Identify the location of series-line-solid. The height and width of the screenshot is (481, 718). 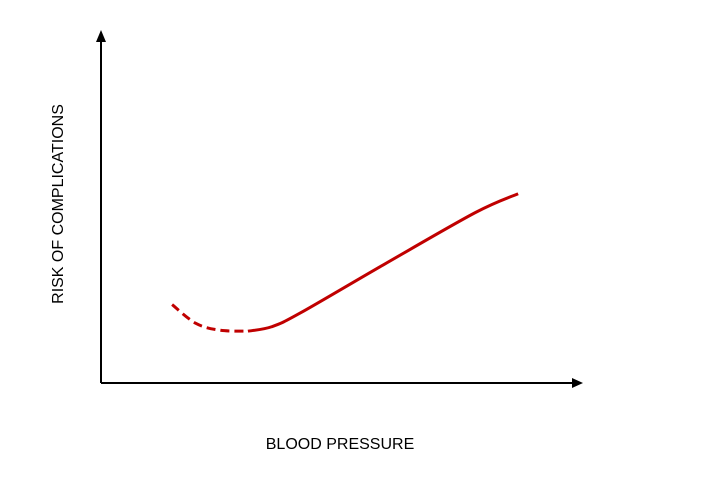
(383, 262).